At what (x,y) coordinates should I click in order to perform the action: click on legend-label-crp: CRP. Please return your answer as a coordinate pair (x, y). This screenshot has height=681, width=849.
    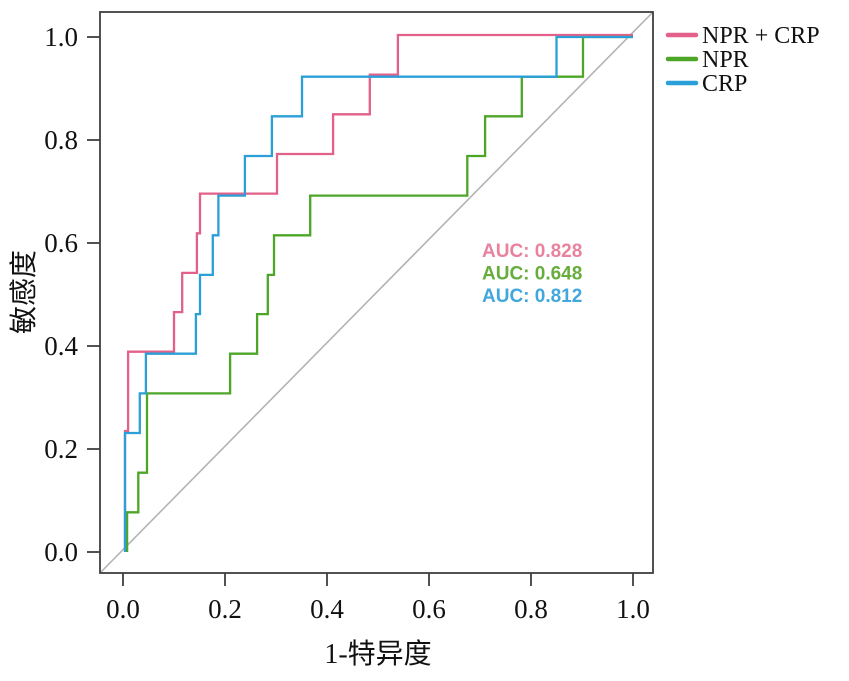
    Looking at the image, I should click on (724, 84).